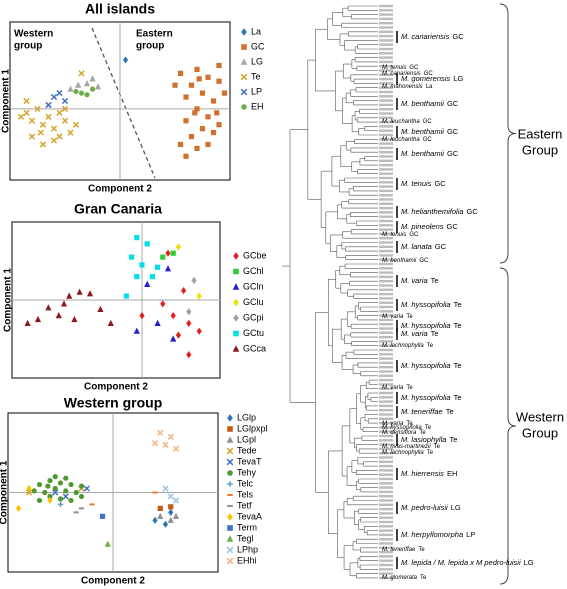 The width and height of the screenshot is (567, 589). What do you see at coordinates (429, 87) in the screenshot?
I see `island-code: La` at bounding box center [429, 87].